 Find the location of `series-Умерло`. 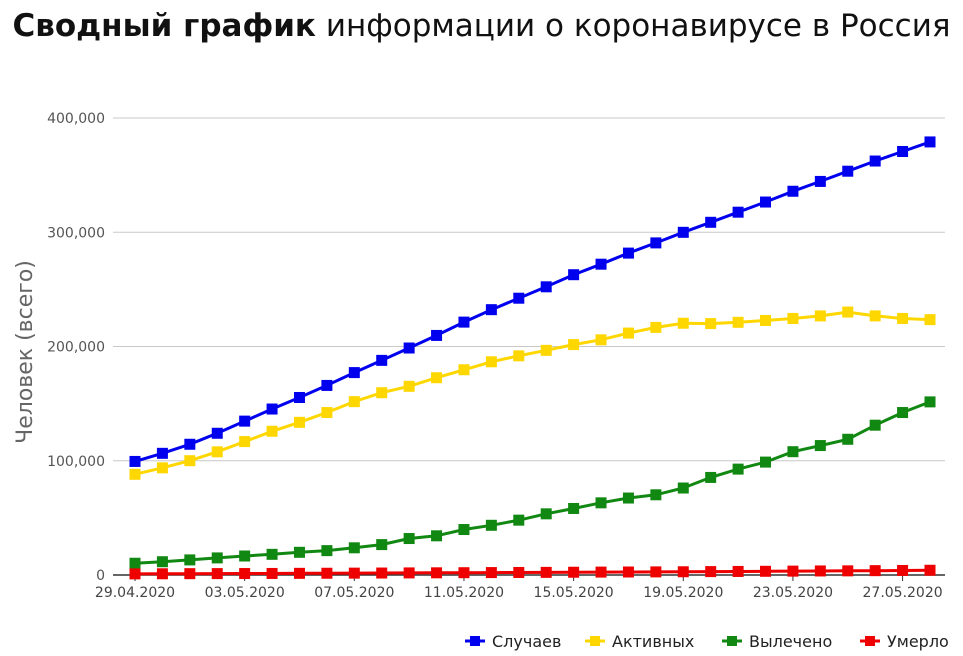

series-Умерло is located at coordinates (532, 572).